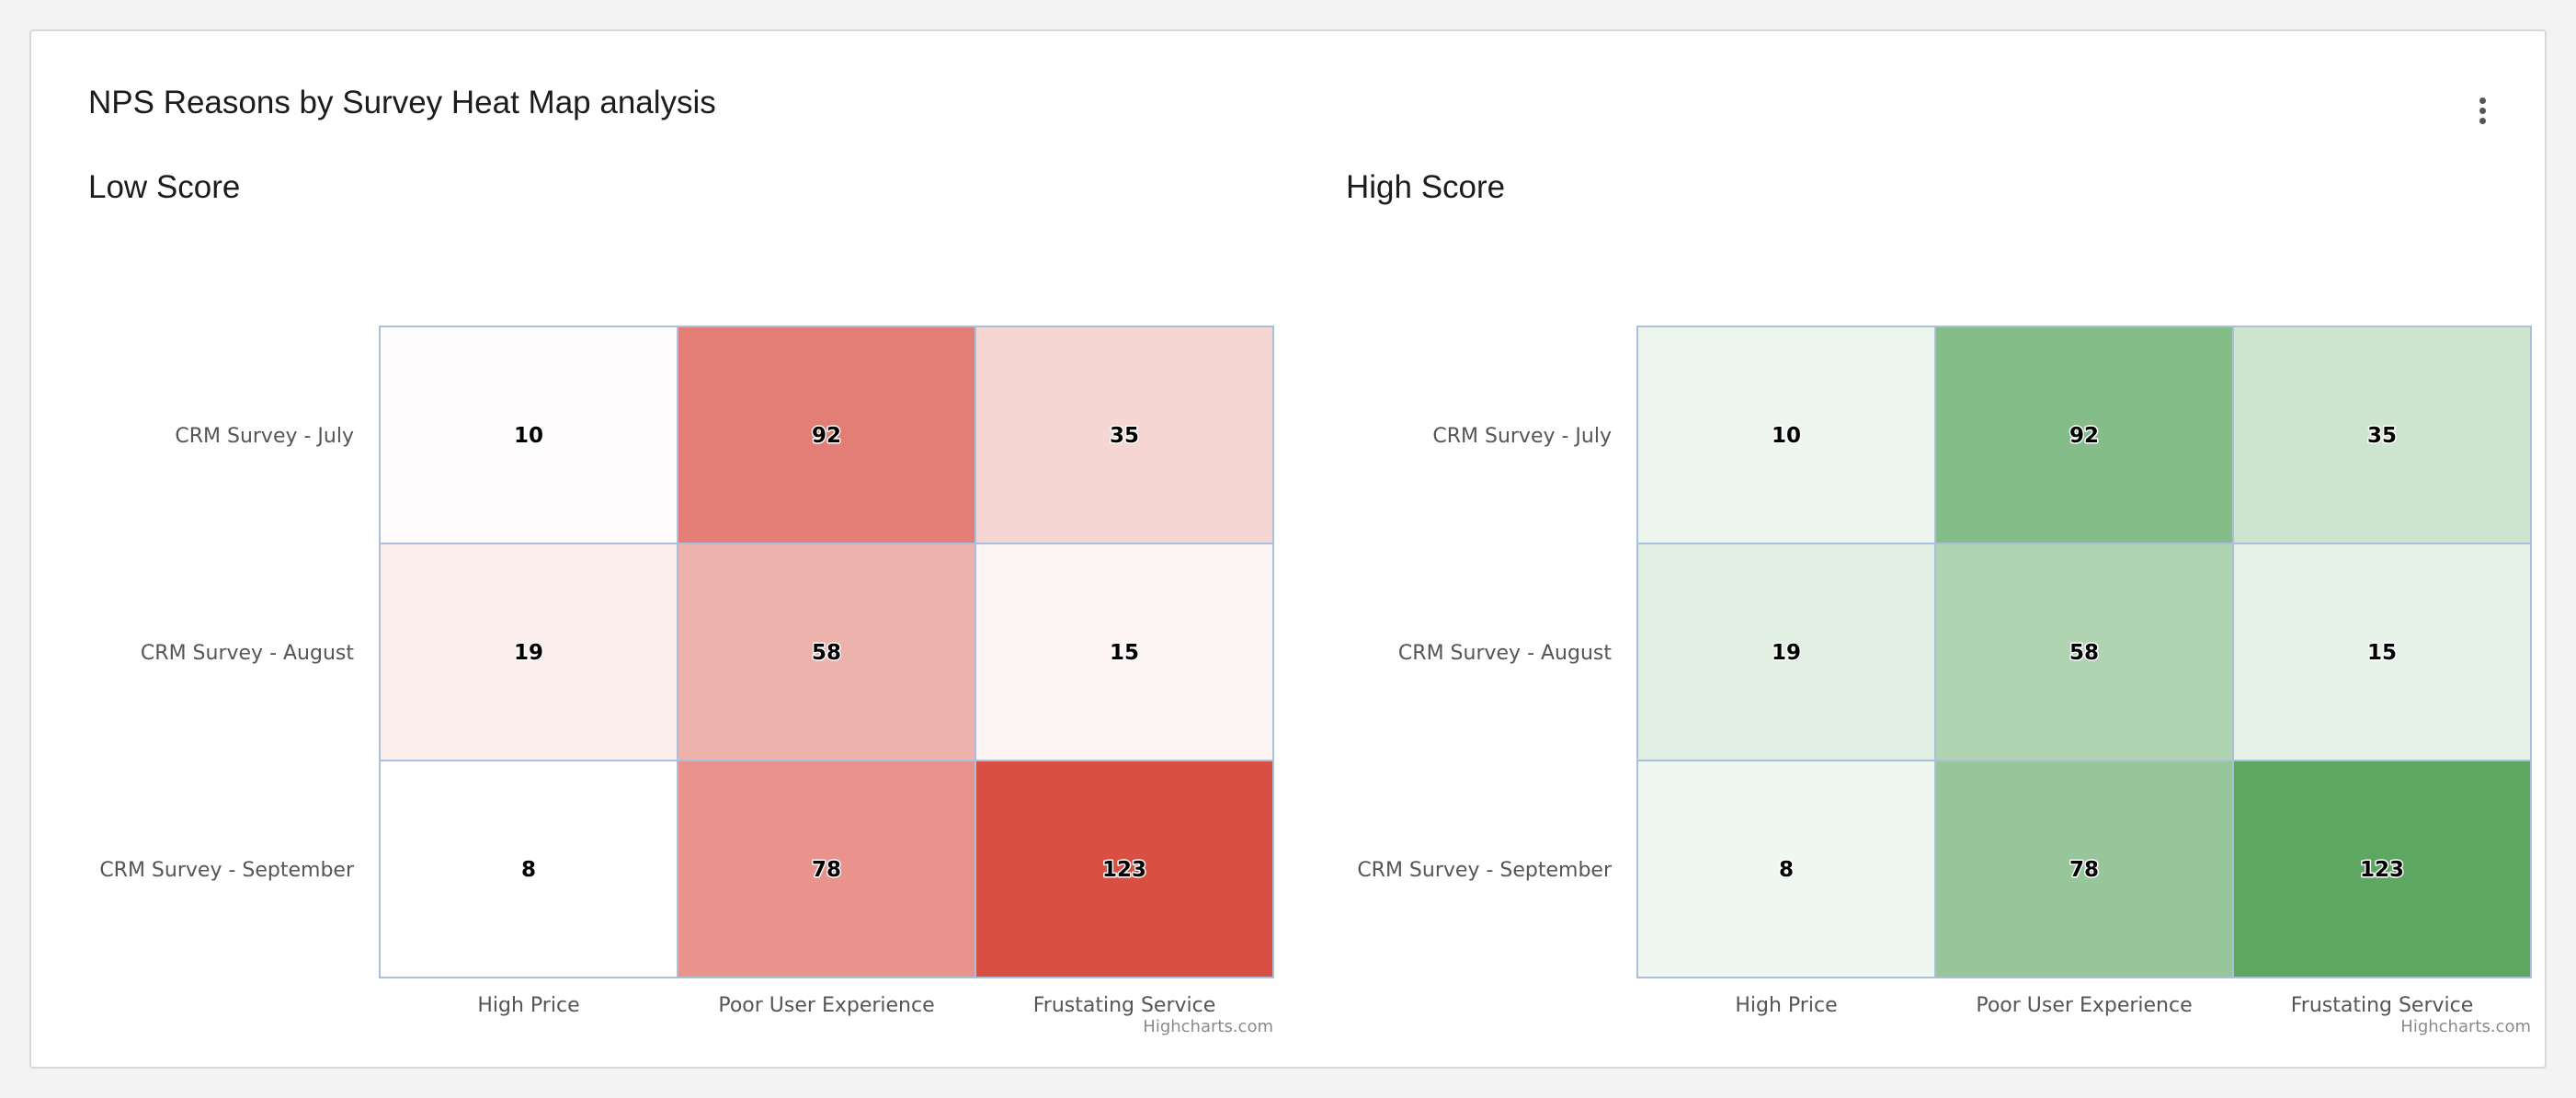  I want to click on high-score-title: High Score, so click(1426, 187).